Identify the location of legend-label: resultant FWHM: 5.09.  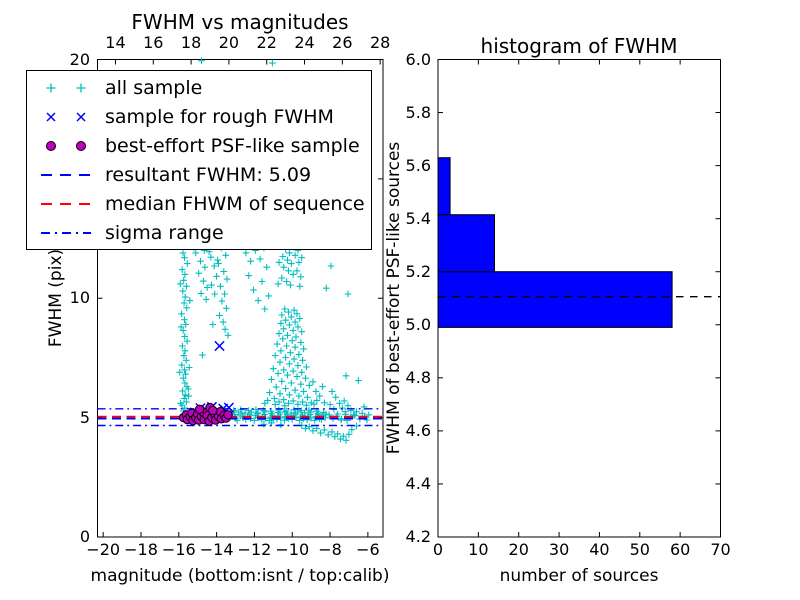
(208, 174).